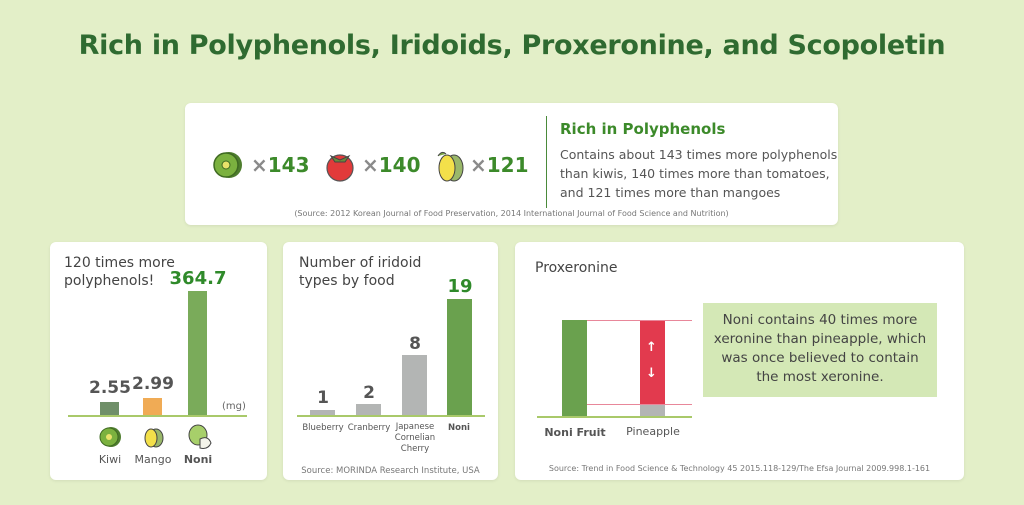 The width and height of the screenshot is (1024, 505). What do you see at coordinates (652, 362) in the screenshot?
I see `difference-bar` at bounding box center [652, 362].